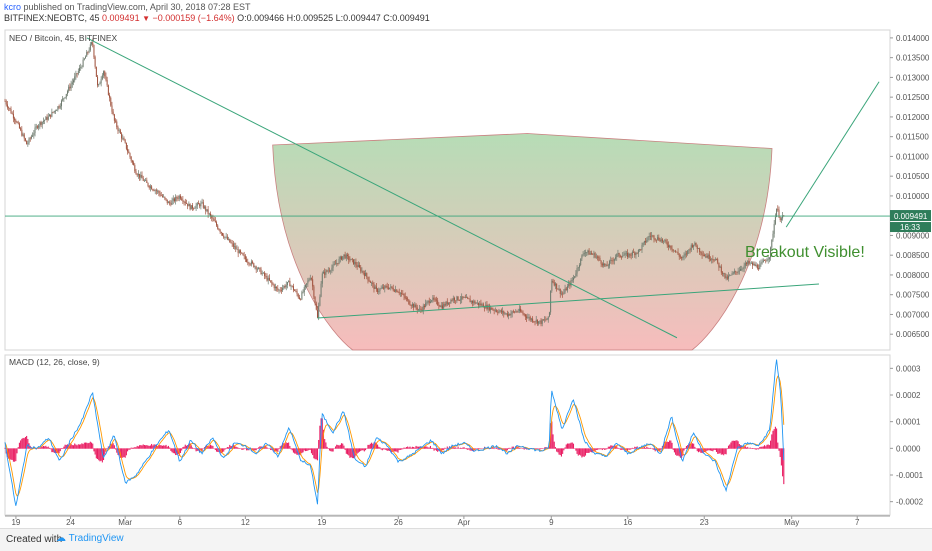 The height and width of the screenshot is (551, 932). I want to click on tradingview-logo: ☁ TradingView, so click(90, 538).